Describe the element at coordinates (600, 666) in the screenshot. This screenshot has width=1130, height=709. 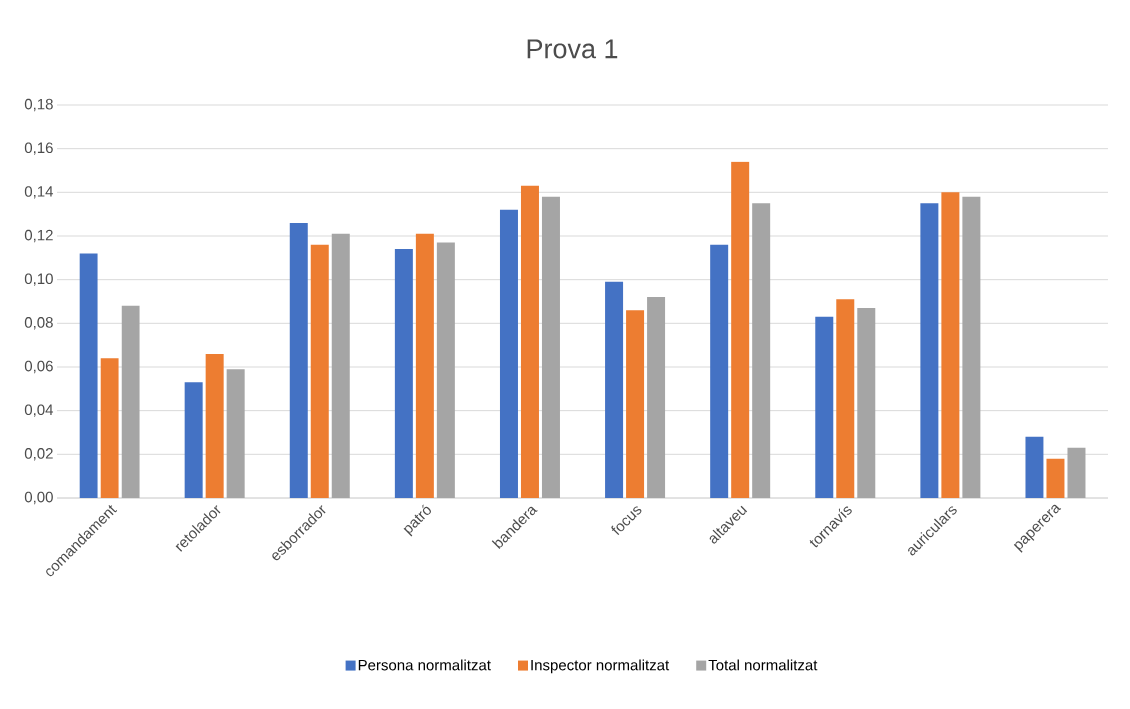
I see `legend-label: Inspector normalitzat` at that location.